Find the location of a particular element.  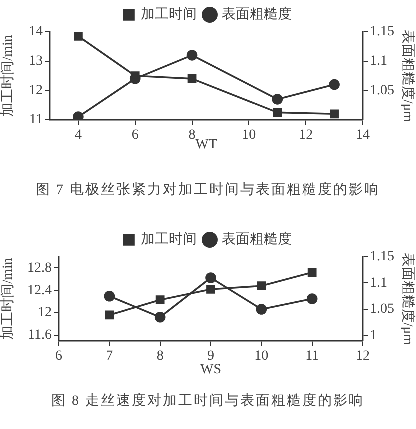

y2-tick-label: 1 is located at coordinates (373, 336).